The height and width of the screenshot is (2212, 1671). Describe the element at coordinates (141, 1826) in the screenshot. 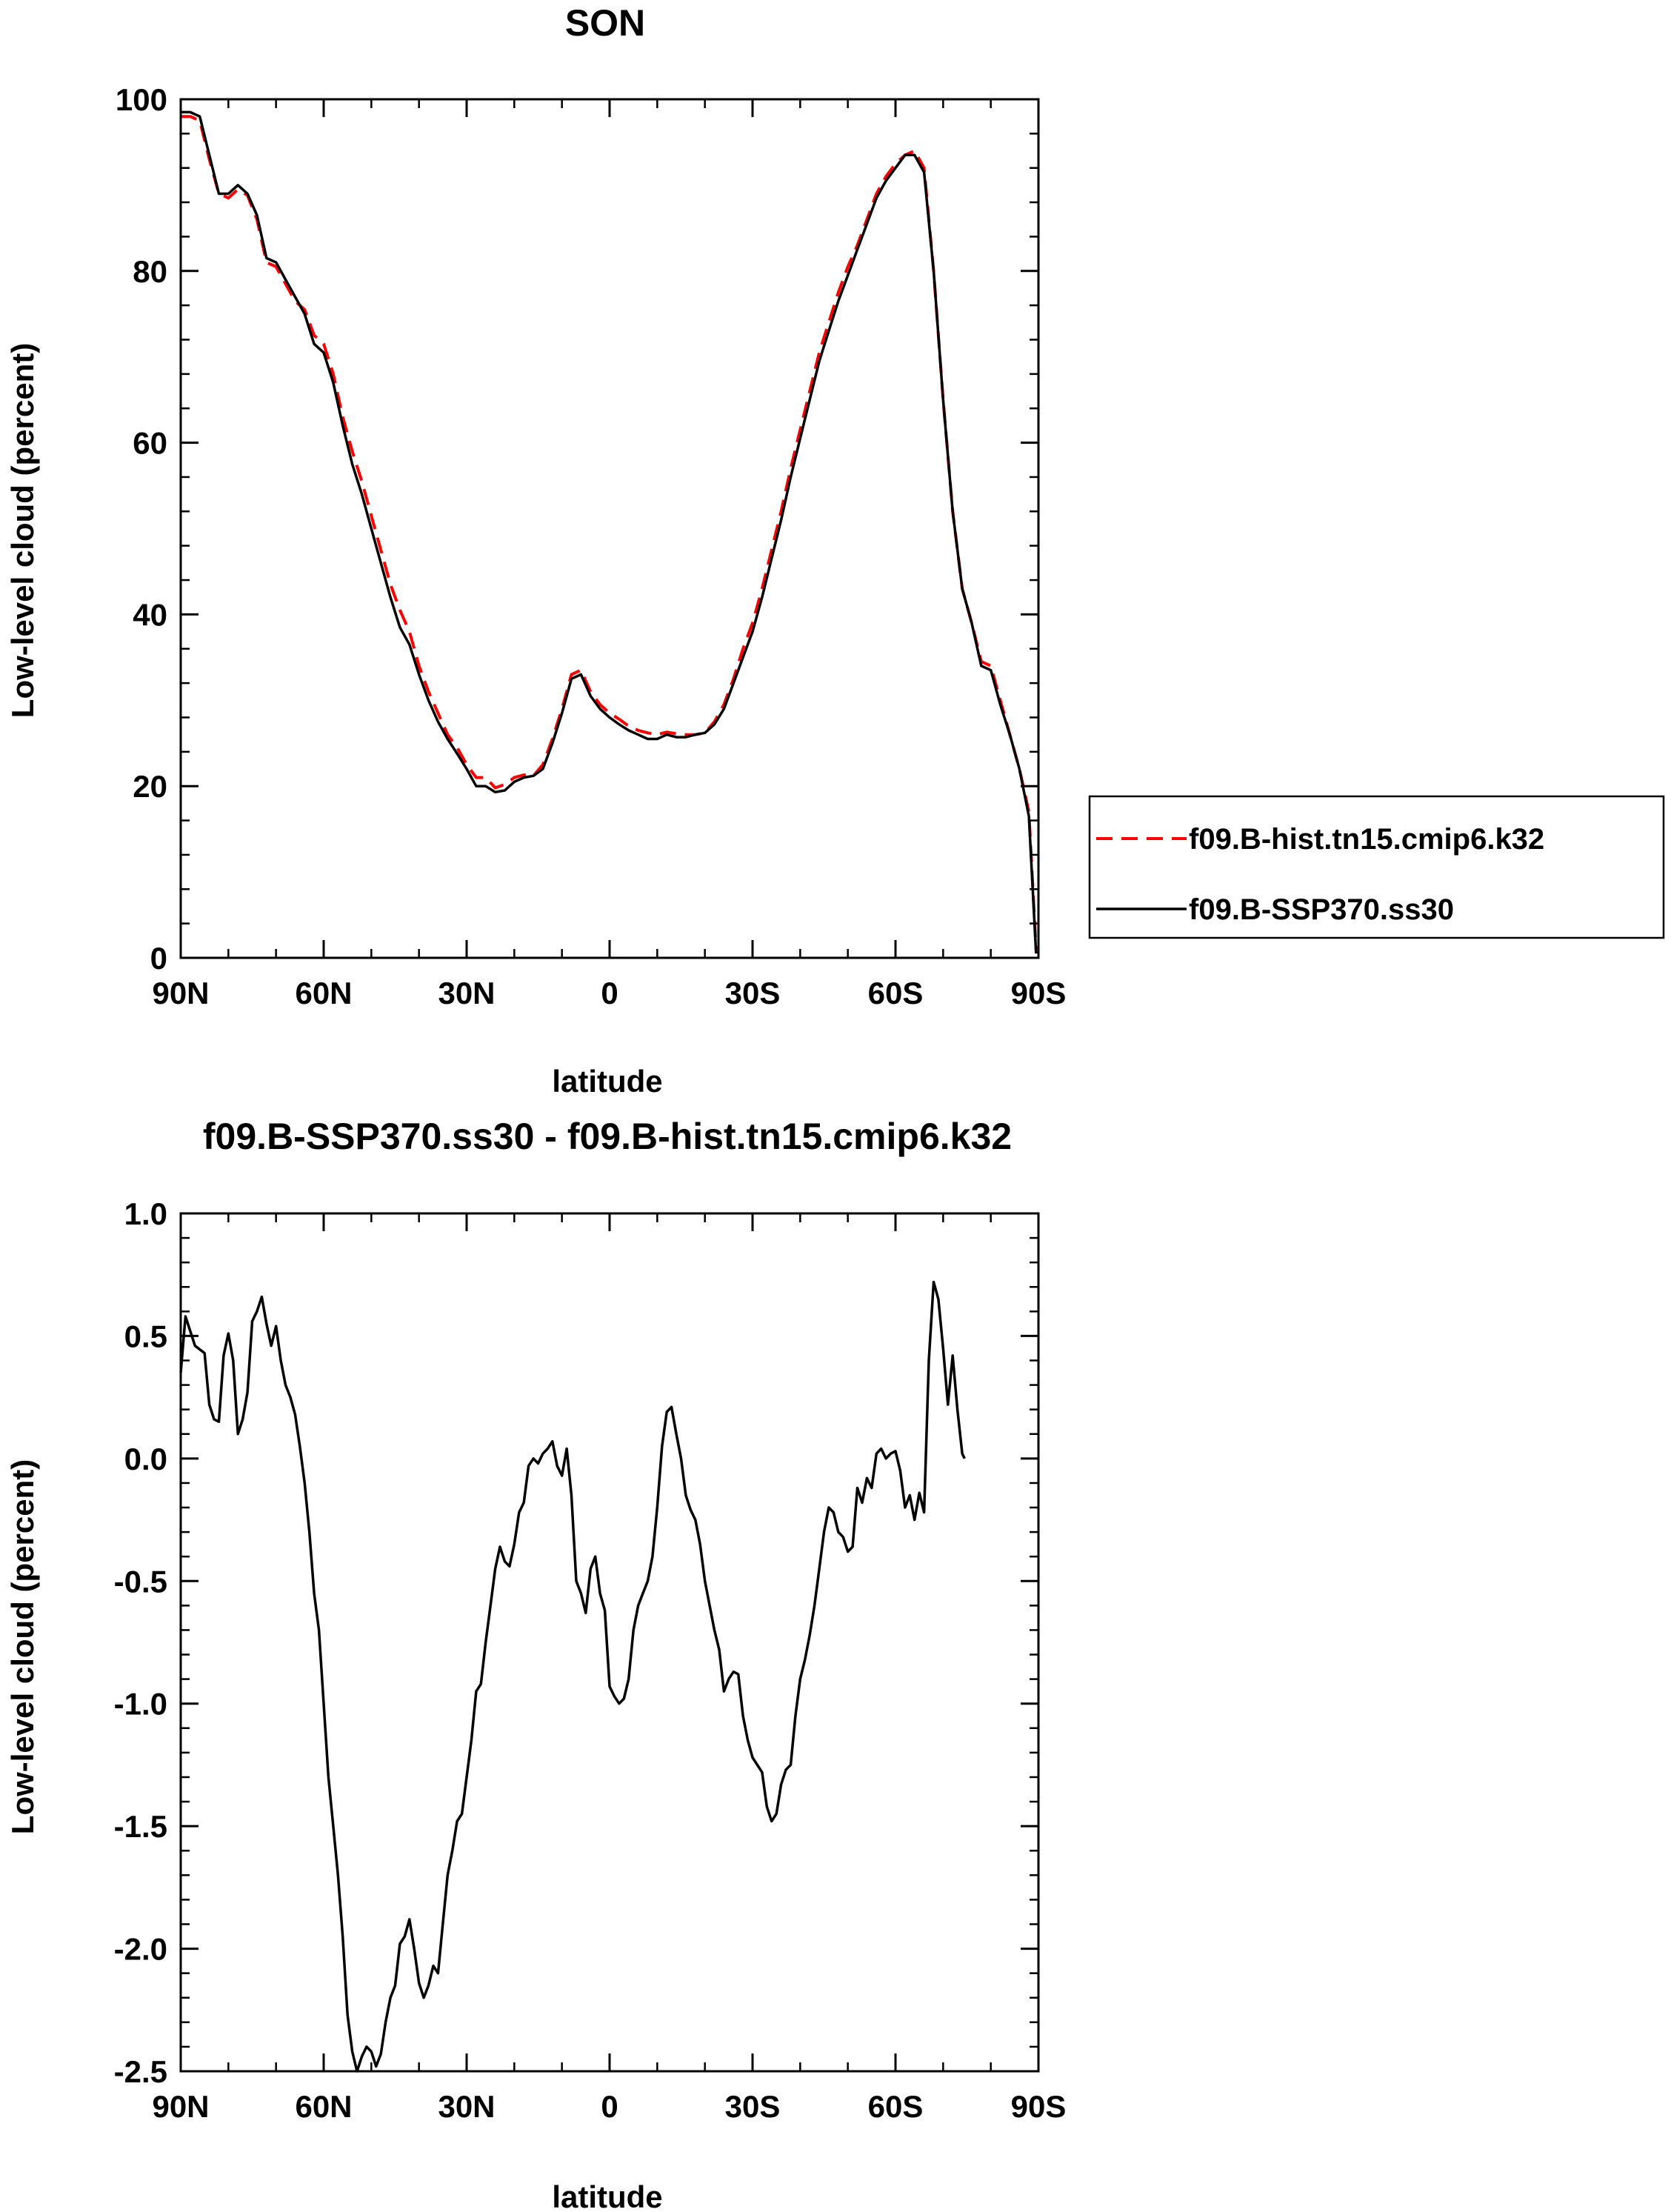

I see `bottom-y-tick-label: -1.5` at that location.